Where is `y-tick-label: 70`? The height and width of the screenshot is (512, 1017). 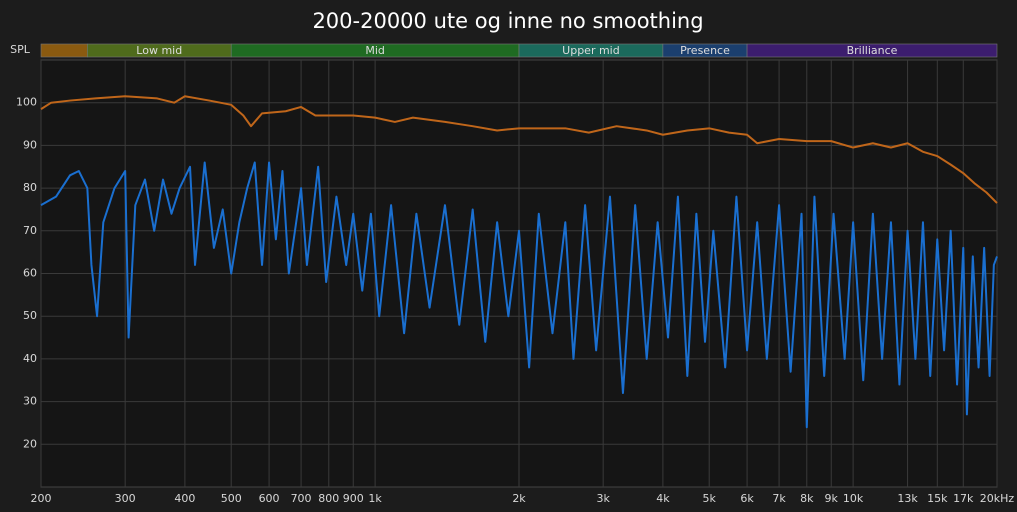
y-tick-label: 70 is located at coordinates (30, 230).